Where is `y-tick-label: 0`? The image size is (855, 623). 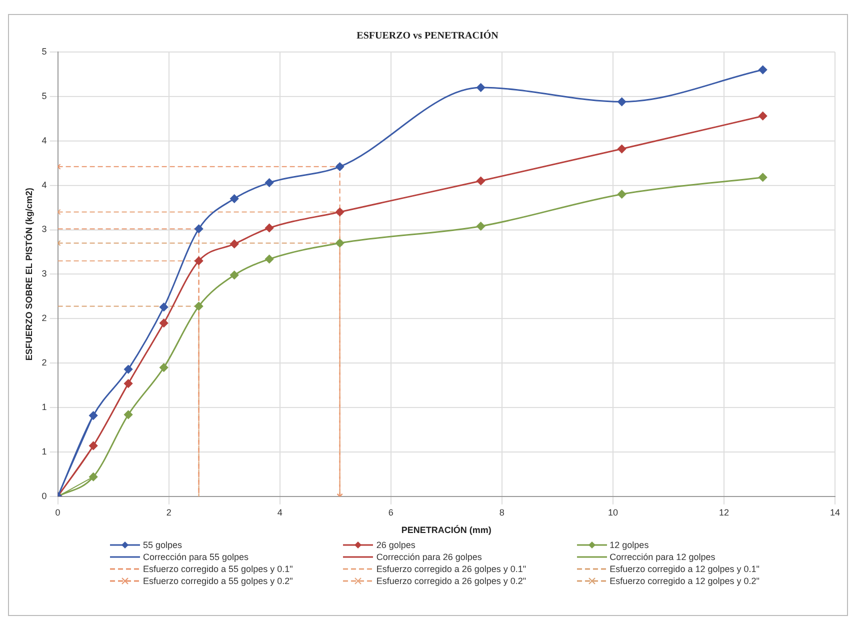
y-tick-label: 0 is located at coordinates (44, 495).